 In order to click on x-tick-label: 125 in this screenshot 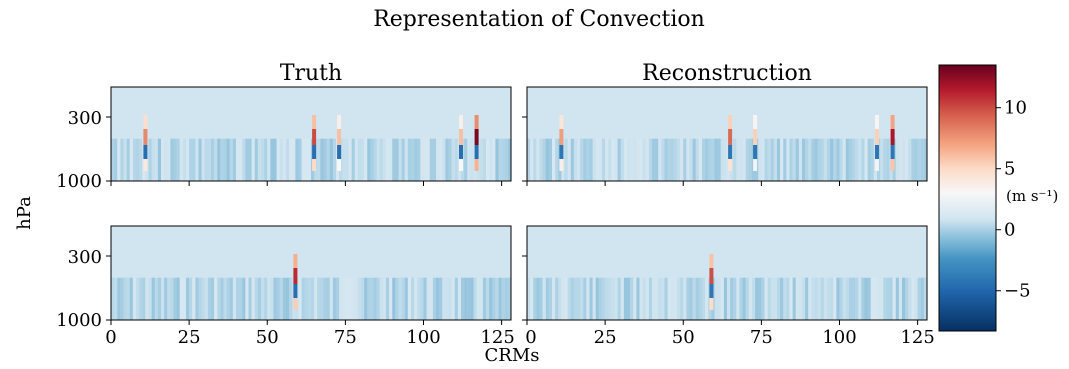, I will do `click(917, 337)`.